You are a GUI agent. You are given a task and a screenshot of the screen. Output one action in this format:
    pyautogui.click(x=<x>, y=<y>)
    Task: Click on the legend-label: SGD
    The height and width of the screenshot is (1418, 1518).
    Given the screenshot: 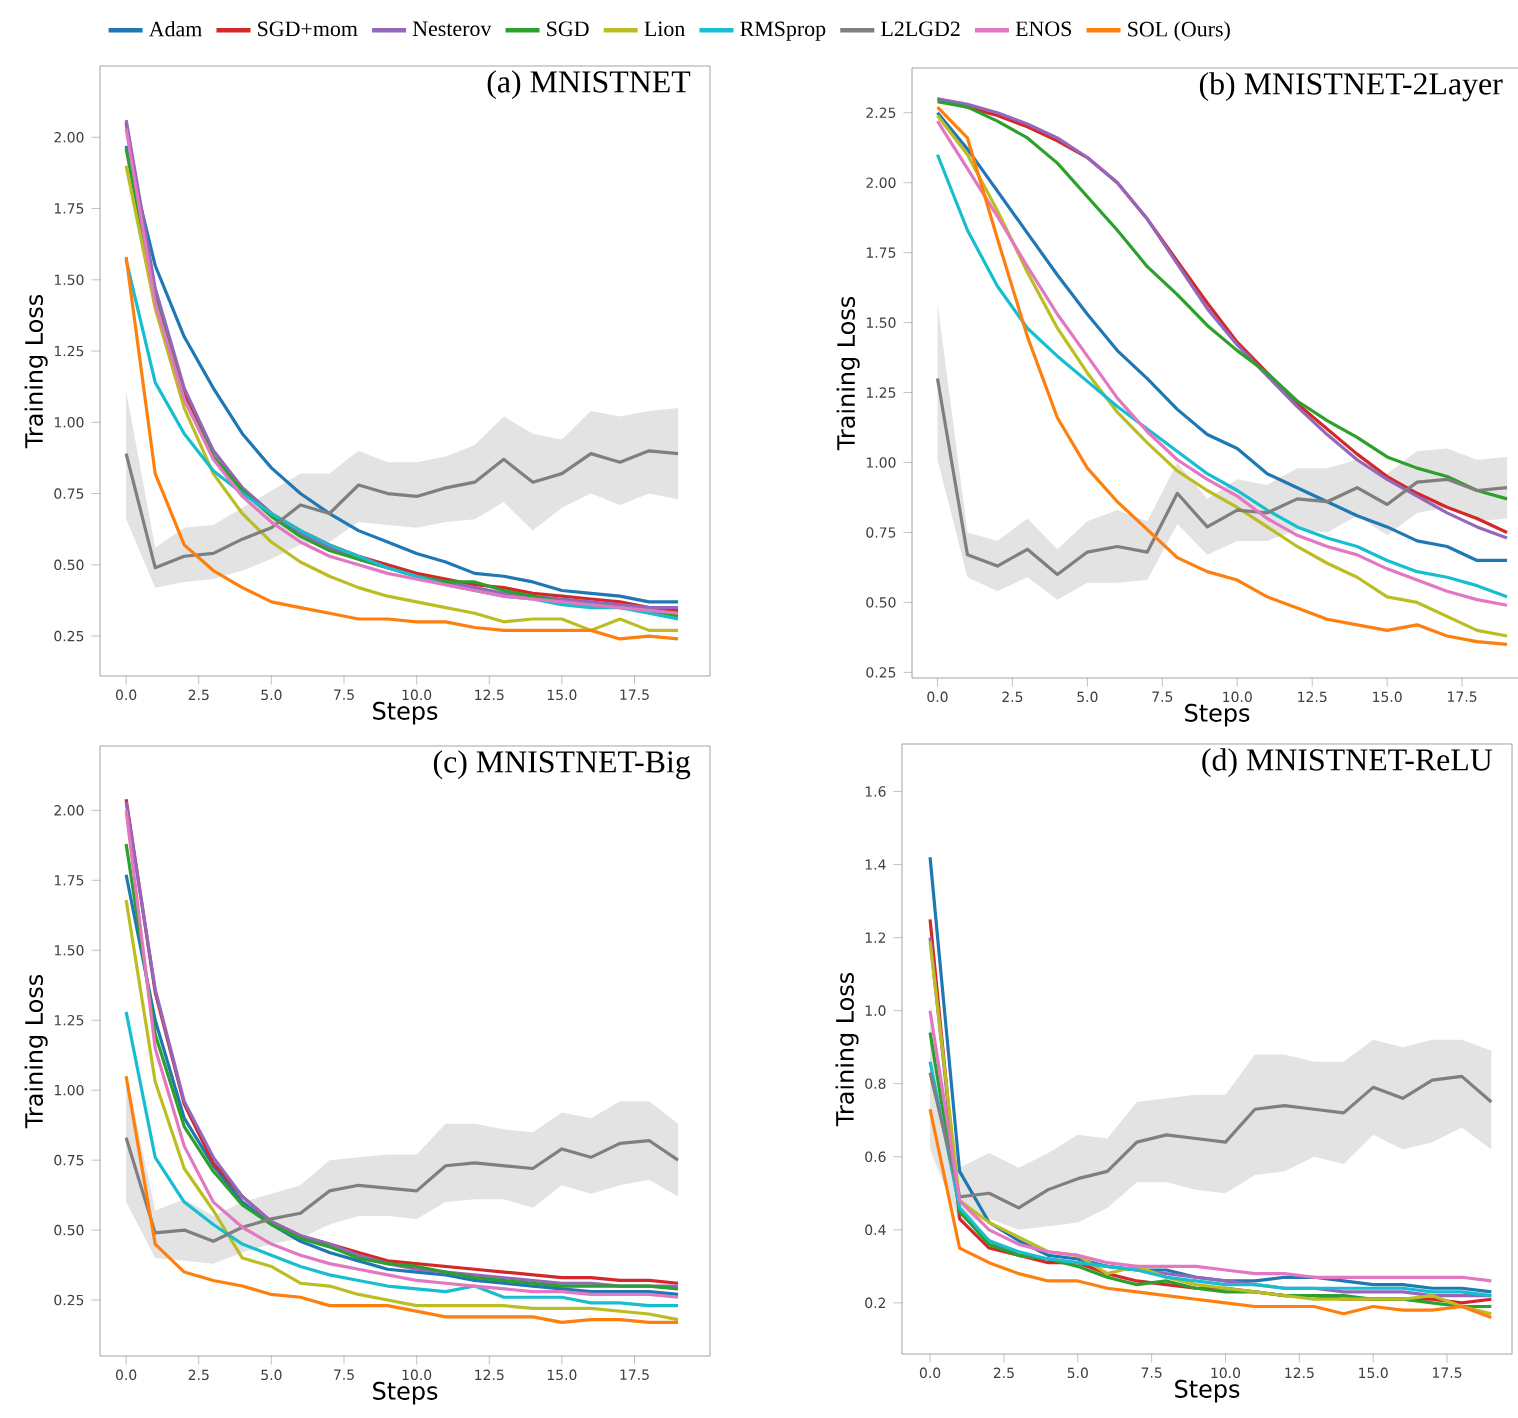 What is the action you would take?
    pyautogui.click(x=568, y=29)
    